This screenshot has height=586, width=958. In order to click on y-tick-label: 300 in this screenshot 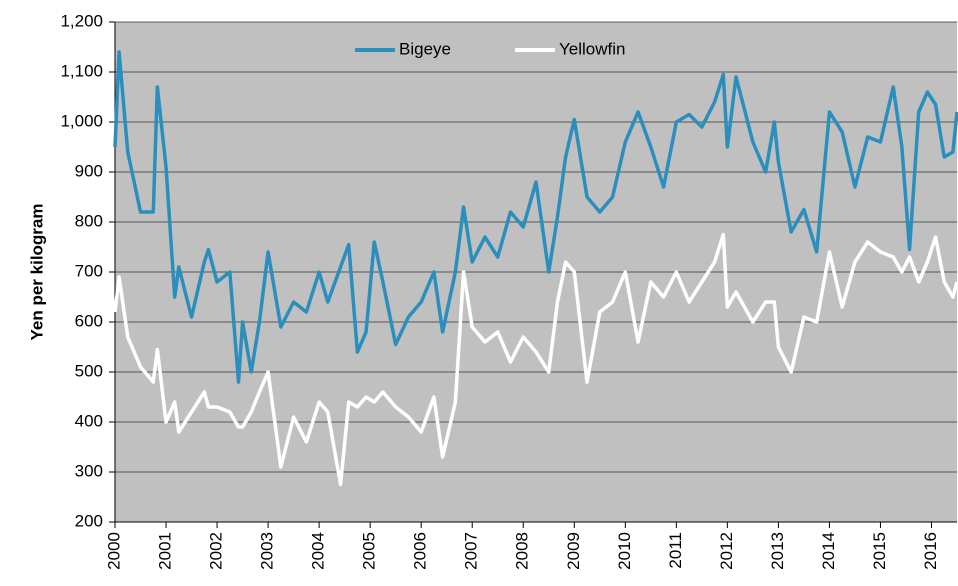, I will do `click(89, 470)`.